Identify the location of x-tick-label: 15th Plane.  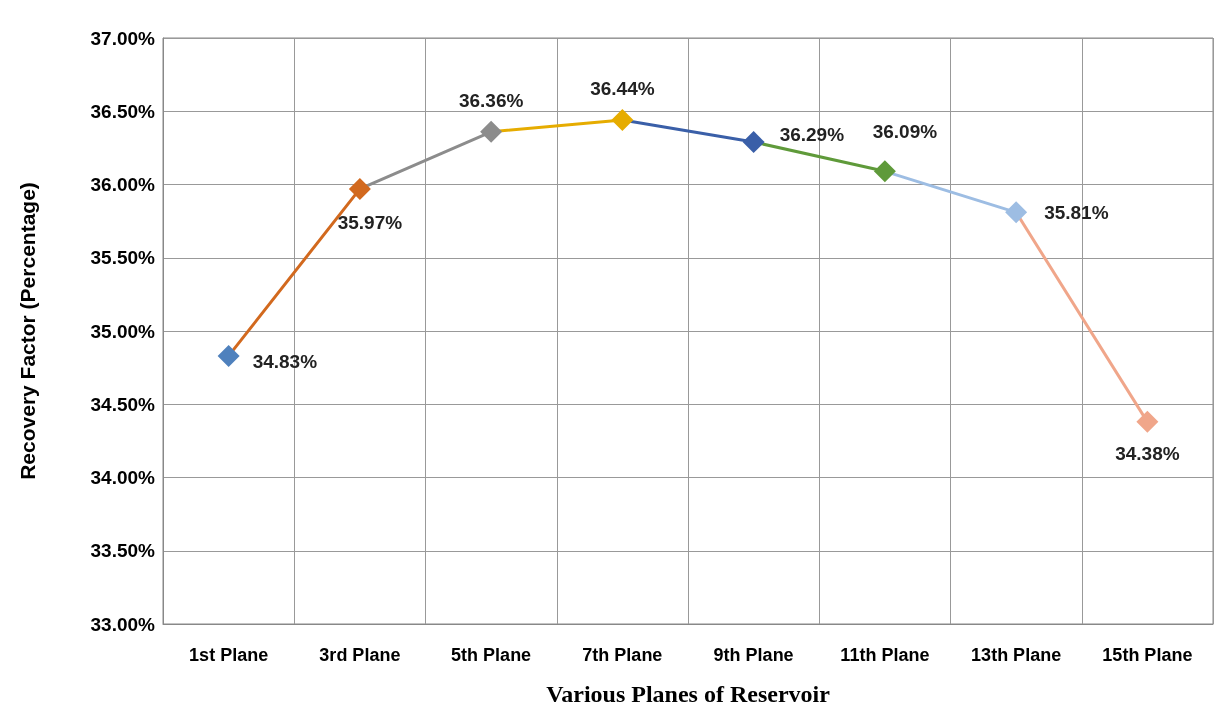
(1147, 655).